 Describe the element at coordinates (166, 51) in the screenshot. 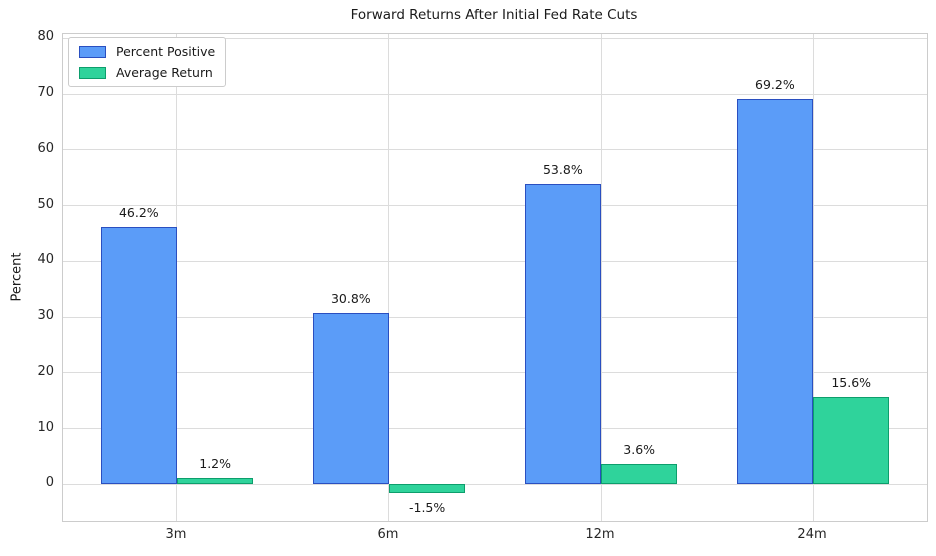

I see `legend-label: Percent Positive` at that location.